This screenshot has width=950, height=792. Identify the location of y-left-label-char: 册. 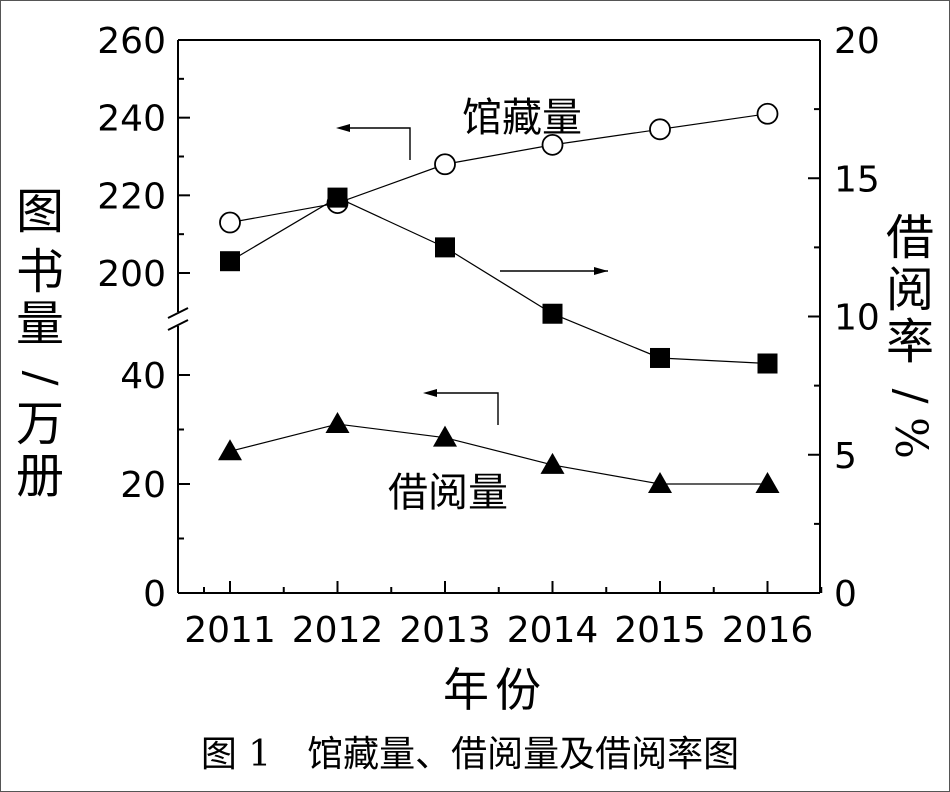
(40, 476).